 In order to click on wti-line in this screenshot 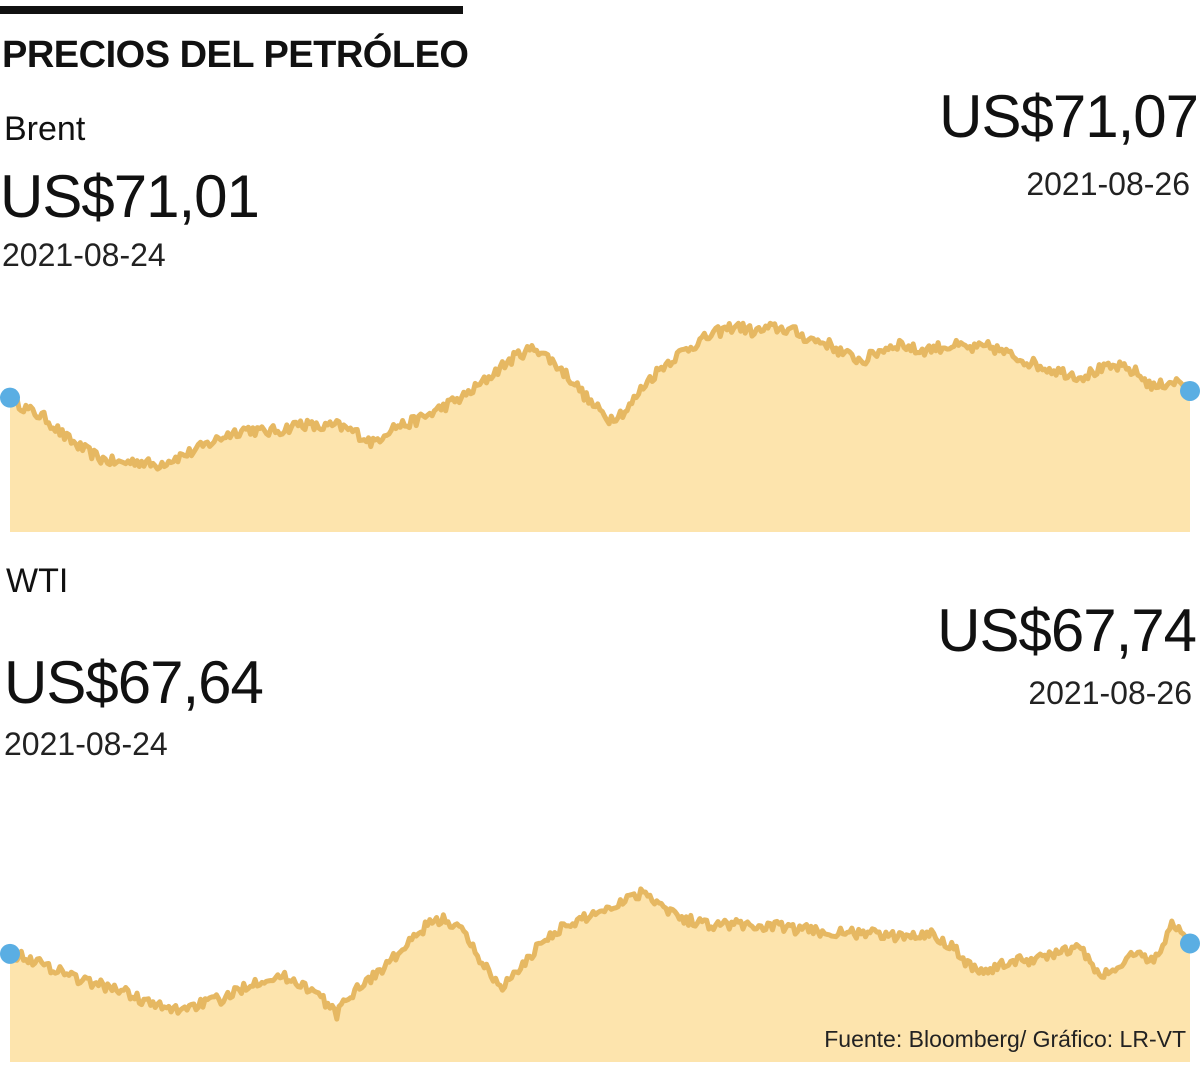, I will do `click(599, 954)`.